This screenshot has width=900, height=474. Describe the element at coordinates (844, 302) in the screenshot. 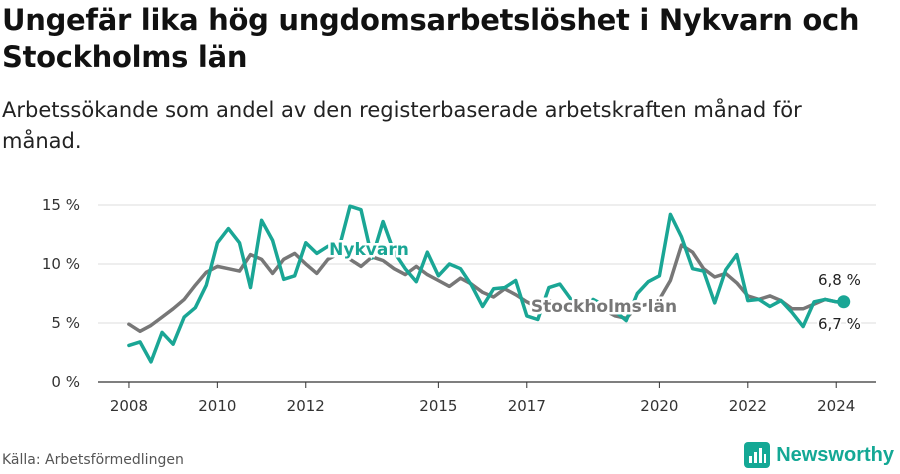

I see `series-end-point-nykvarn` at that location.